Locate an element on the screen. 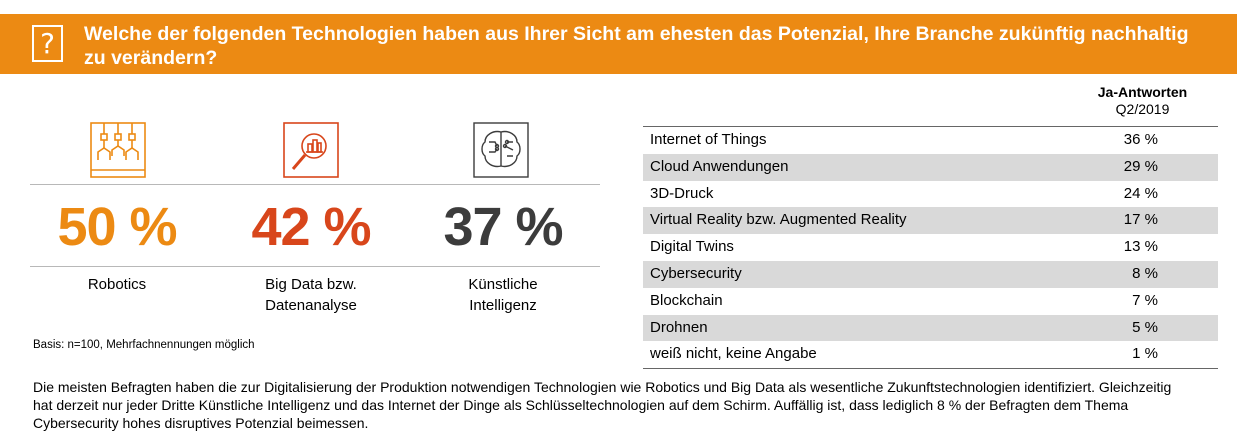 Image resolution: width=1237 pixels, height=448 pixels. table-row-value: 5 % is located at coordinates (1145, 327).